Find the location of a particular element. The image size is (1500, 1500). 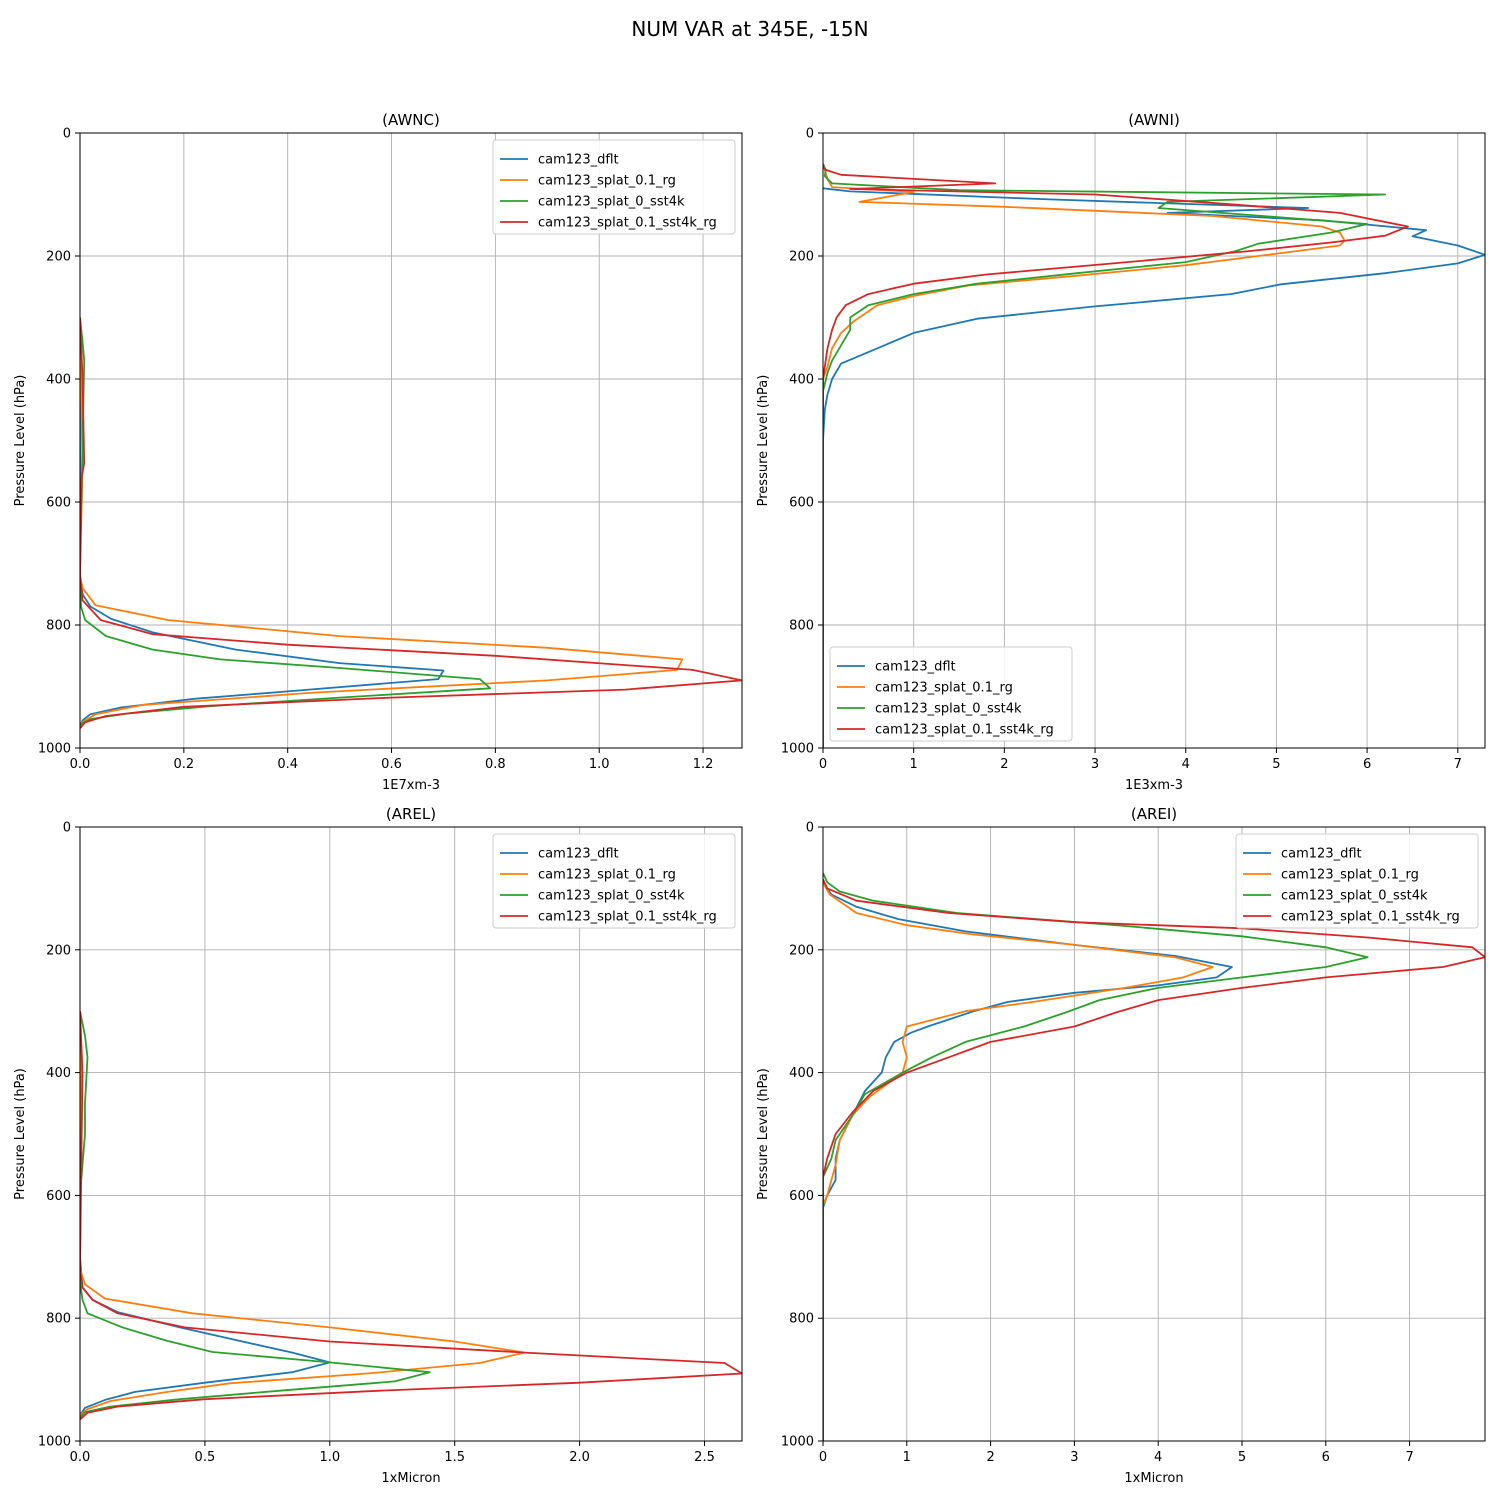

x-tick-label: 2.5 is located at coordinates (704, 1457).